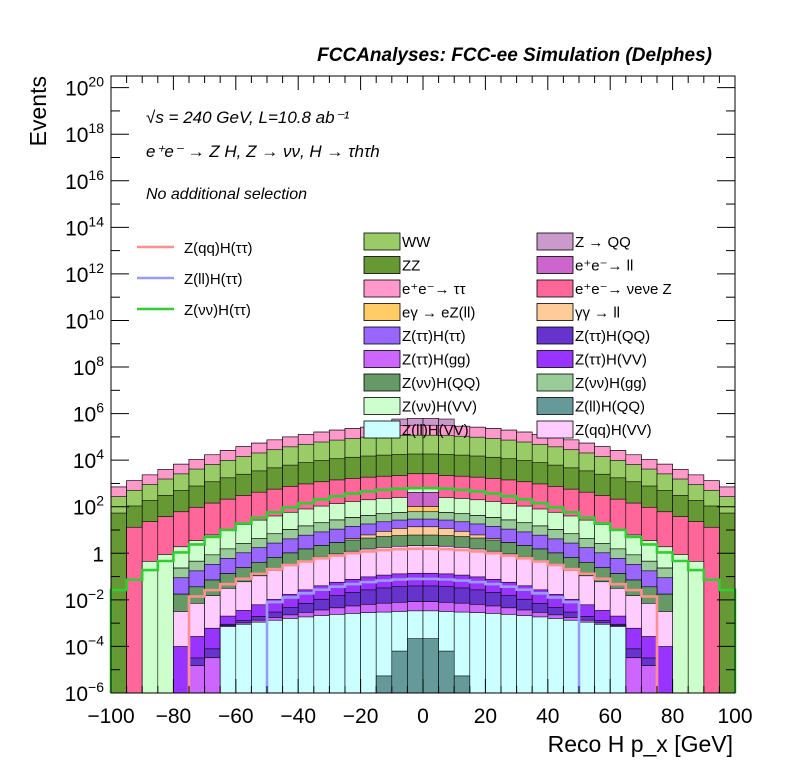  What do you see at coordinates (547, 716) in the screenshot?
I see `x-tick-label: 40` at bounding box center [547, 716].